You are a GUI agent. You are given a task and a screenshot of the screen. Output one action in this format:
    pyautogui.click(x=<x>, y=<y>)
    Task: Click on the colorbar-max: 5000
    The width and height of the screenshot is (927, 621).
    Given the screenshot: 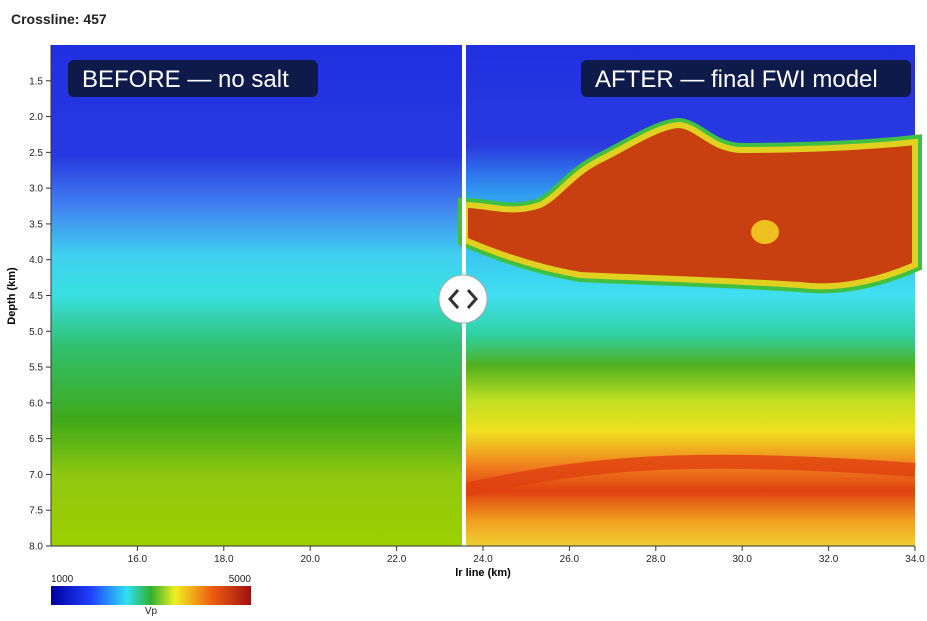 What is the action you would take?
    pyautogui.click(x=240, y=579)
    